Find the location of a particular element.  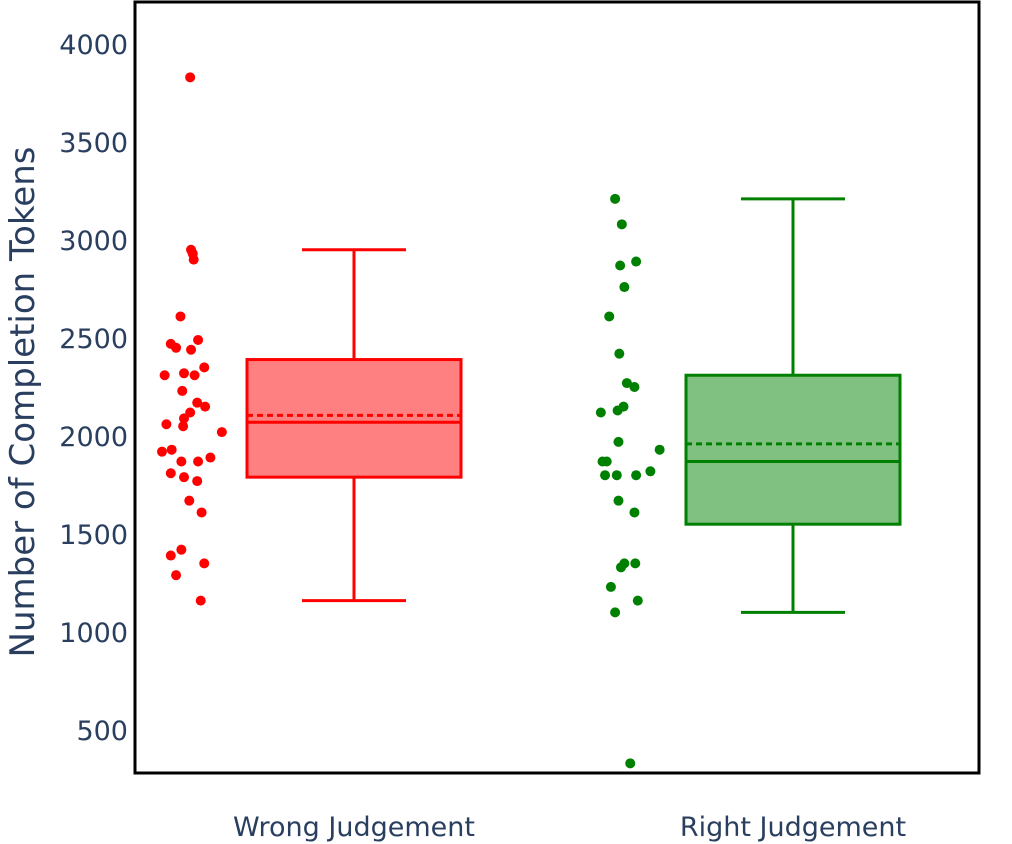

y-tick-label: 4000 is located at coordinates (93, 45).